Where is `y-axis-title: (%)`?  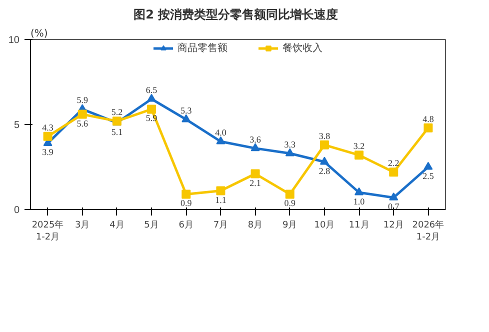
y-axis-title: (%) is located at coordinates (39, 34).